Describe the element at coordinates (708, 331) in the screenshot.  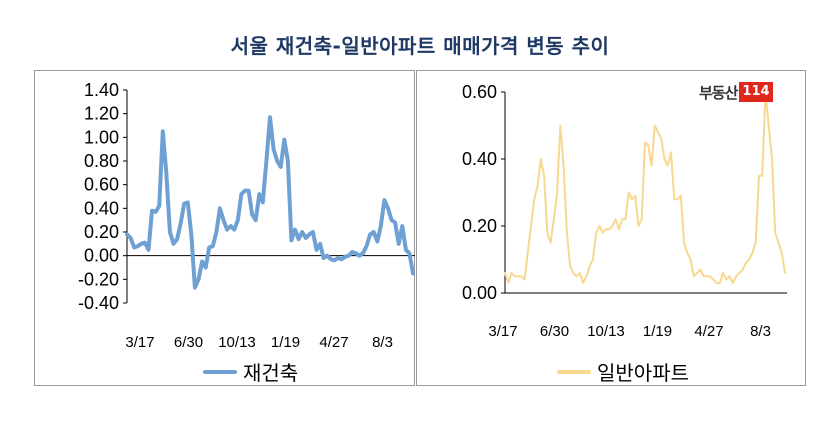
I see `general-apartment-x-tick-label: 4/27` at that location.